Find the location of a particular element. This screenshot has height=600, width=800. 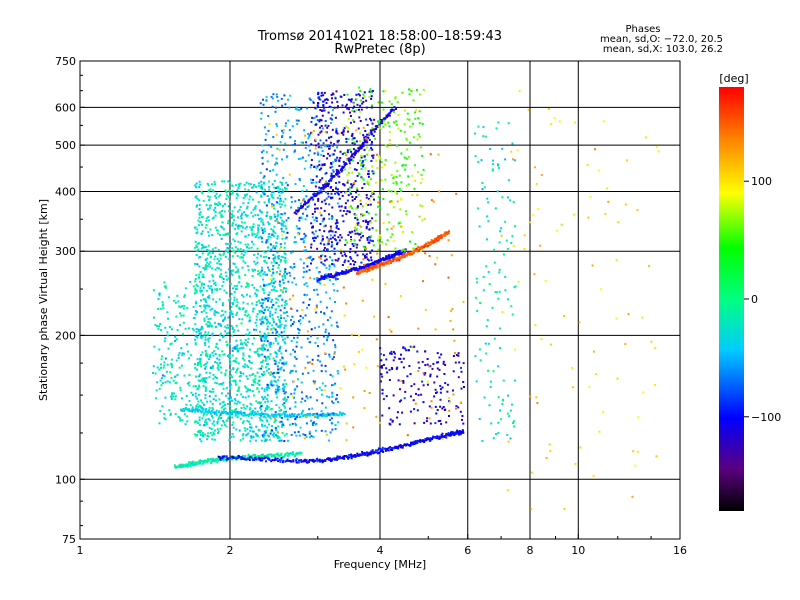

chart-title: Tromsø 20141021 18:58:00–18:59:43 is located at coordinates (379, 36).